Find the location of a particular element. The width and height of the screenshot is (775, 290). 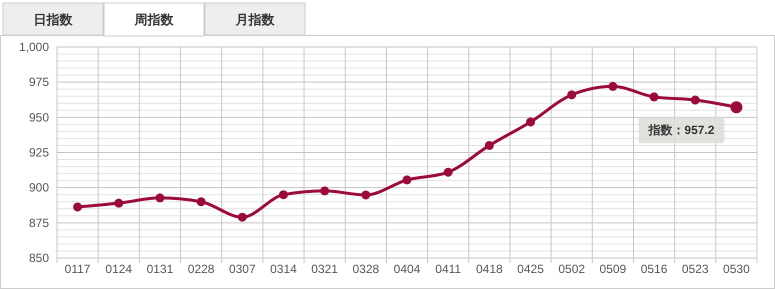

y-tick-label: 900 is located at coordinates (39, 187).